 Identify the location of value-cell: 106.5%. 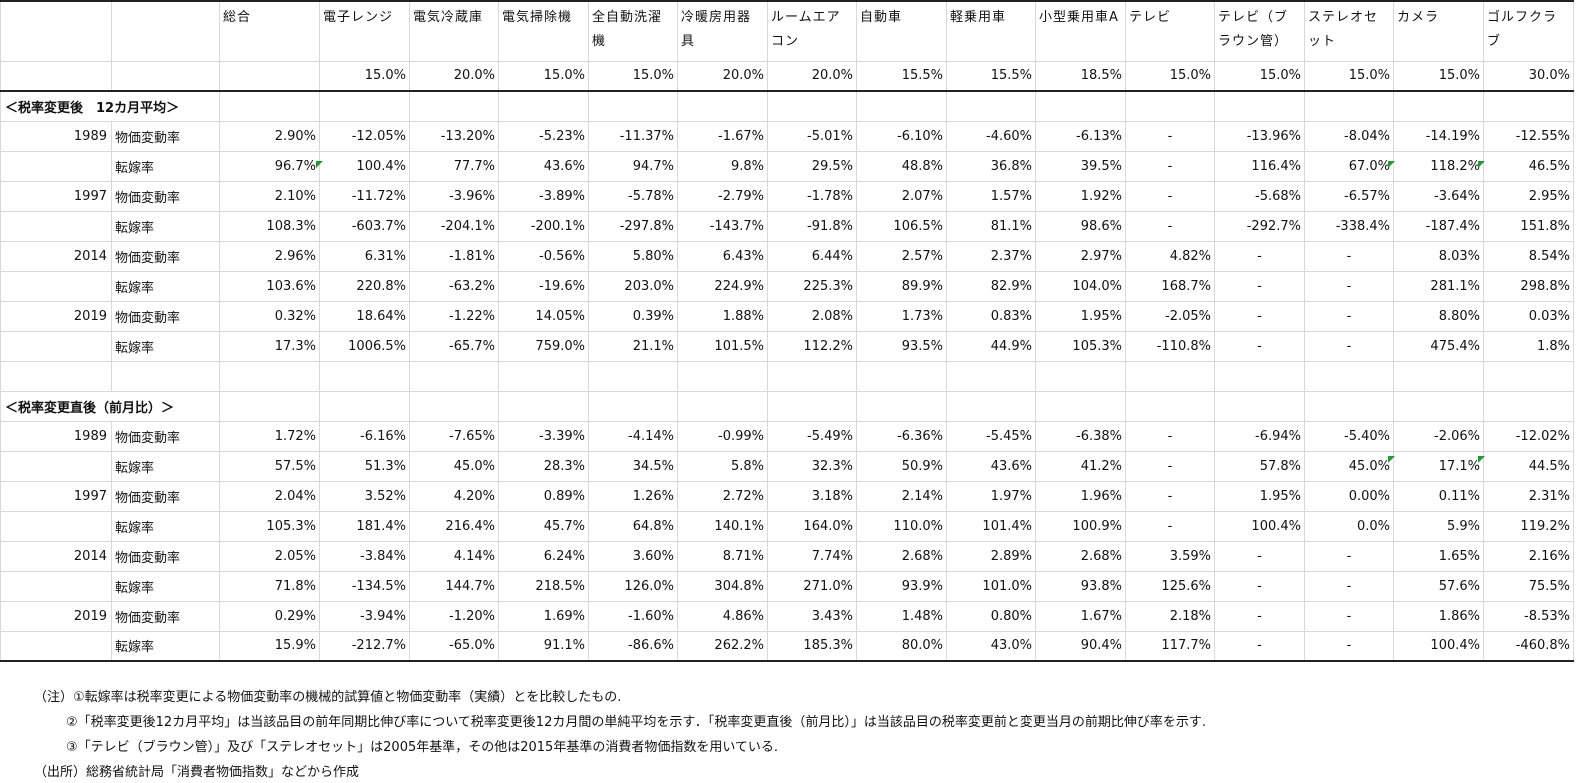
(901, 226).